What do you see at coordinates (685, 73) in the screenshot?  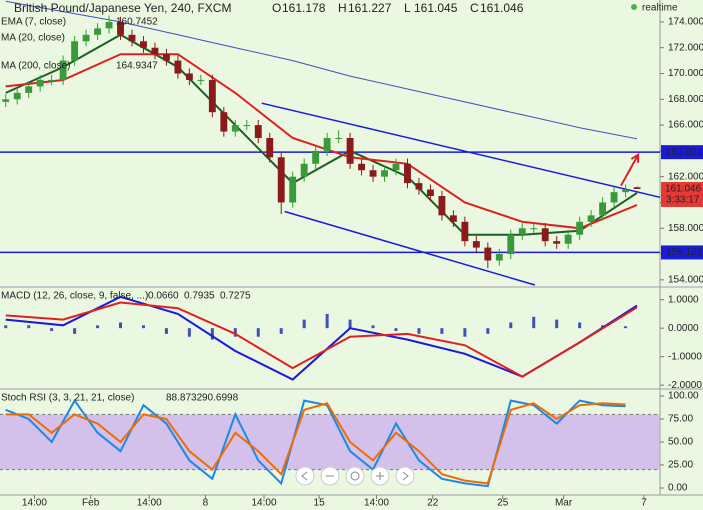 I see `y-tick-label: 170.000` at bounding box center [685, 73].